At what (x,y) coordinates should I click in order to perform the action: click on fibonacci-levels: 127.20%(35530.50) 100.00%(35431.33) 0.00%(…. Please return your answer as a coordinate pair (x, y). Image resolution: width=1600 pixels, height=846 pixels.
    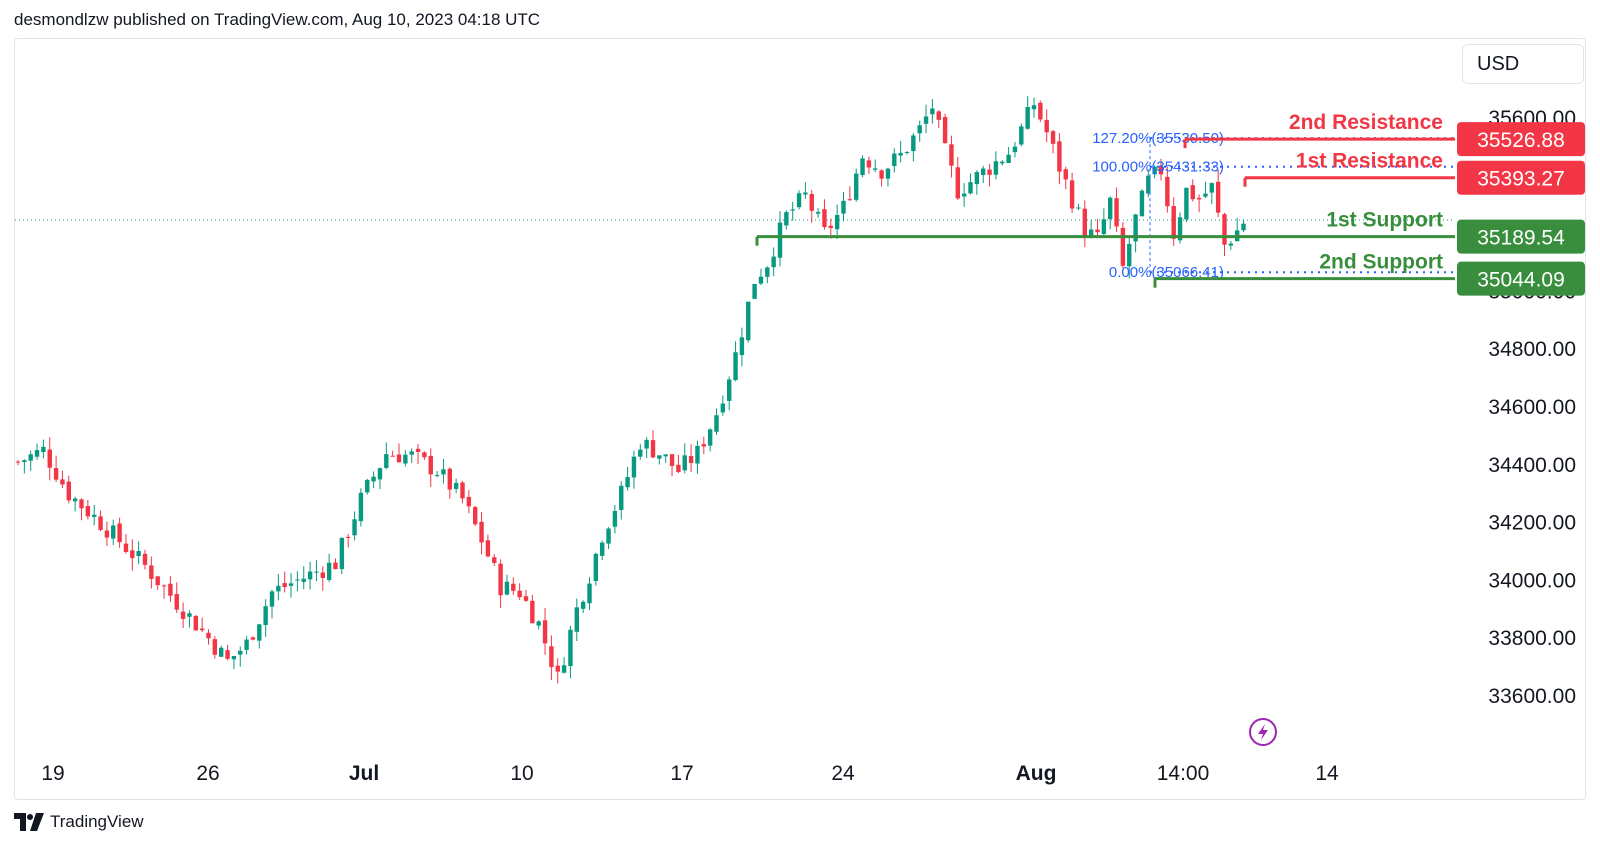
    Looking at the image, I should click on (1273, 205).